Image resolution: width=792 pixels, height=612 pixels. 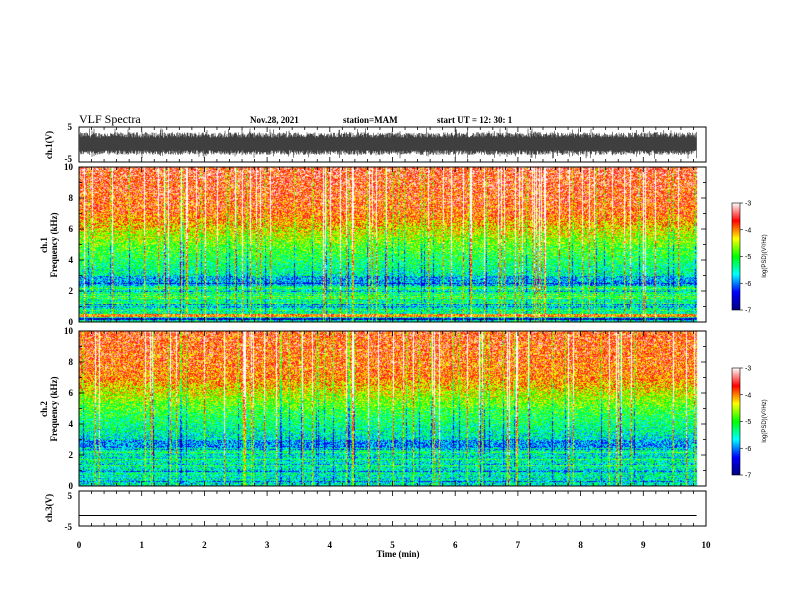 I want to click on ch3-waveform-panel: 5 -5 ch.3(V), so click(x=375, y=511).